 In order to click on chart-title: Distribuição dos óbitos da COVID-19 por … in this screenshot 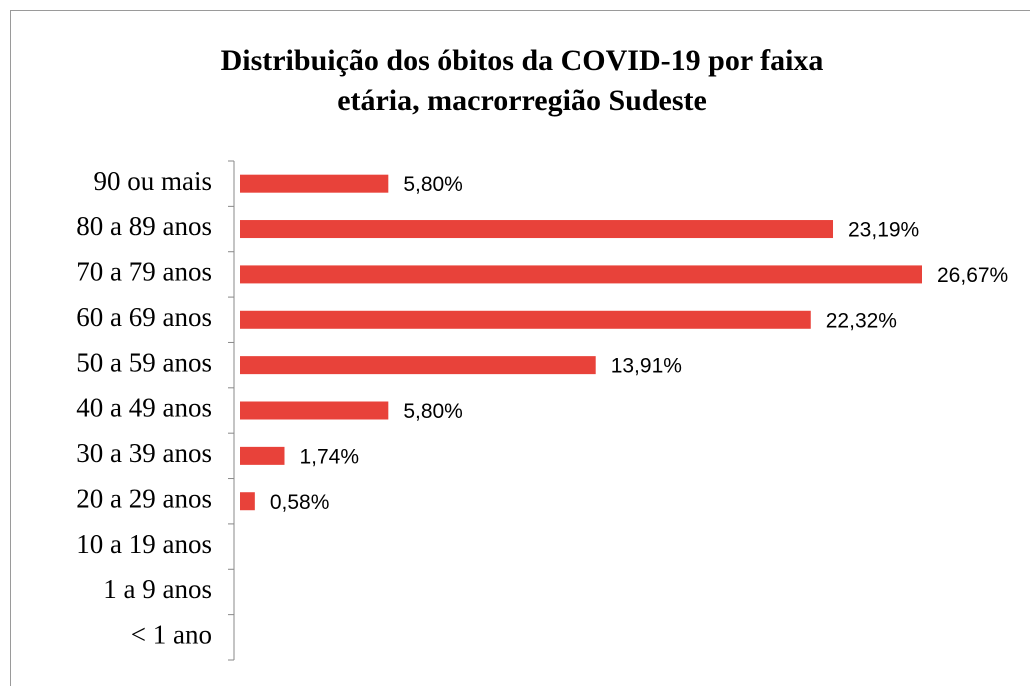, I will do `click(522, 60)`.